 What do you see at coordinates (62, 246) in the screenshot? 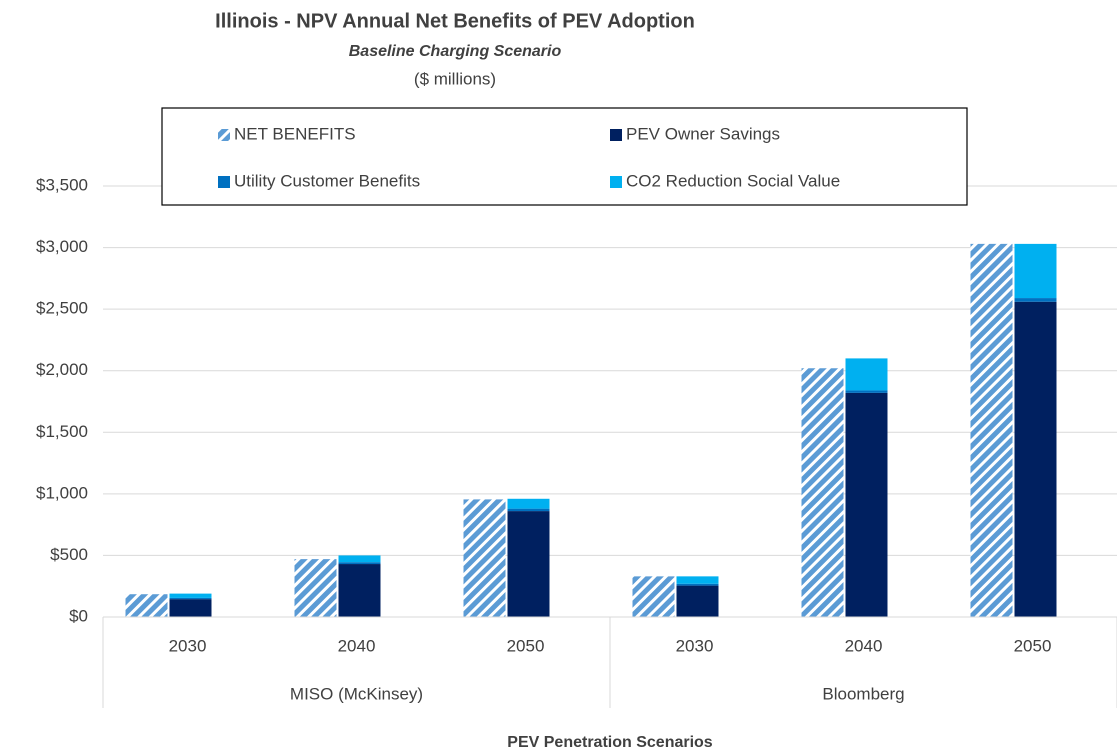
I see `y-tick-label: $3,000` at bounding box center [62, 246].